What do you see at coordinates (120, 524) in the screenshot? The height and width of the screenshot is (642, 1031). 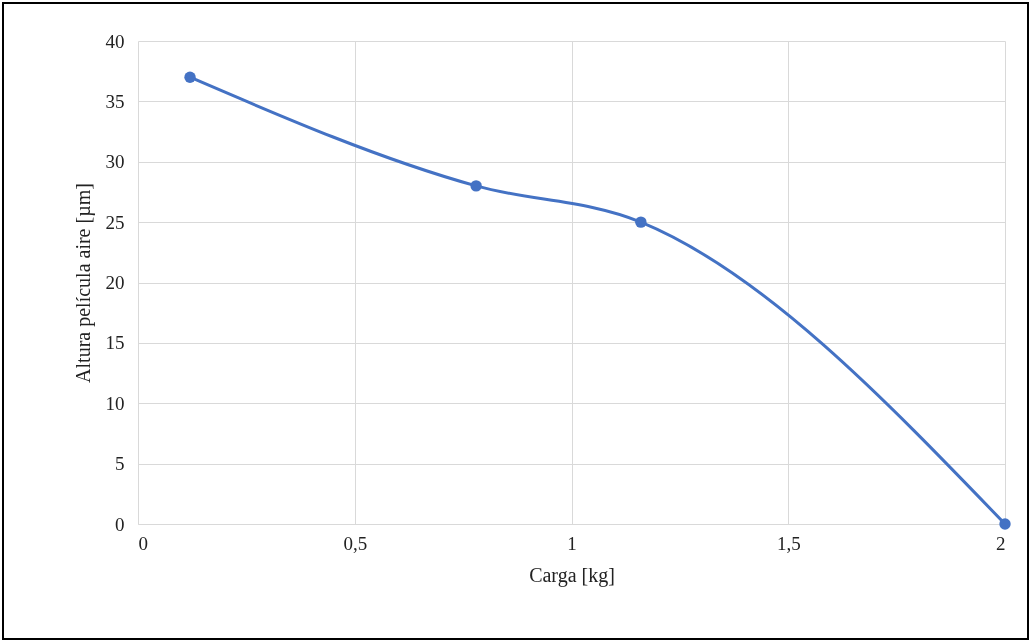 I see `y-tick-label: 0` at bounding box center [120, 524].